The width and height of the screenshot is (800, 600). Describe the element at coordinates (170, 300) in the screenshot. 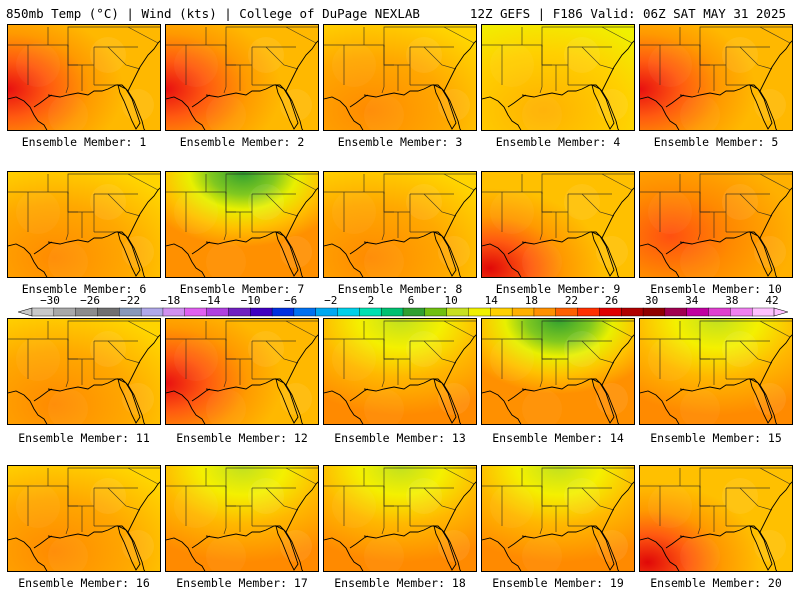

I see `colorbar-tick-label: −18` at that location.